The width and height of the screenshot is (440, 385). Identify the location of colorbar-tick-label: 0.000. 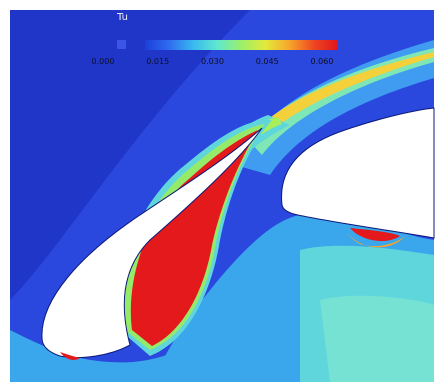
(103, 61).